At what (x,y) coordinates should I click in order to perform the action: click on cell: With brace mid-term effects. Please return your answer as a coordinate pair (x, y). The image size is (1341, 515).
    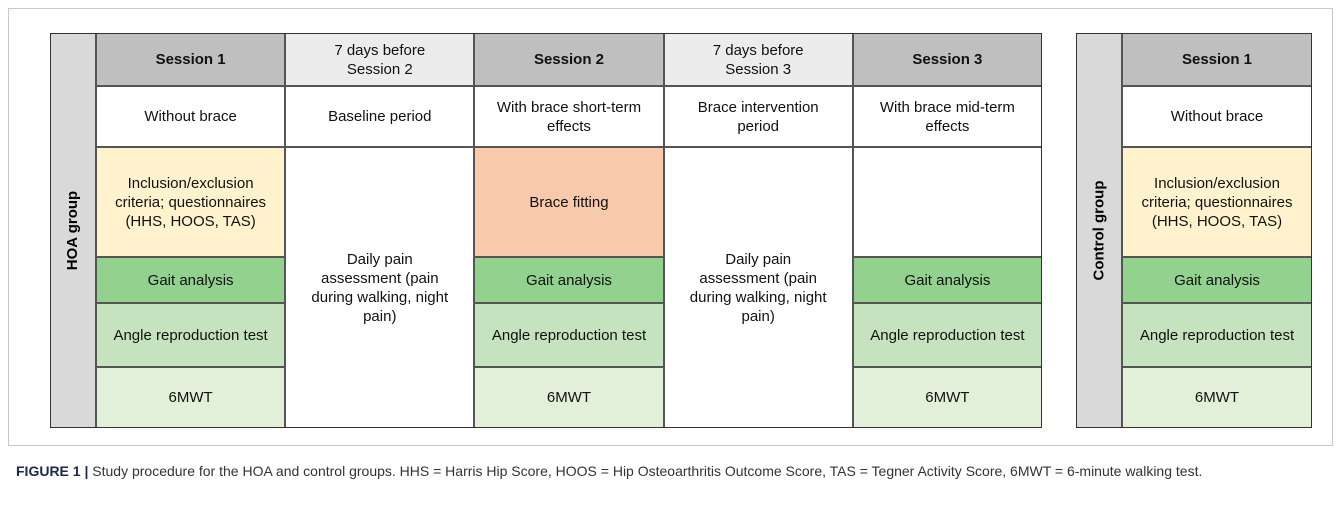
    Looking at the image, I should click on (947, 116).